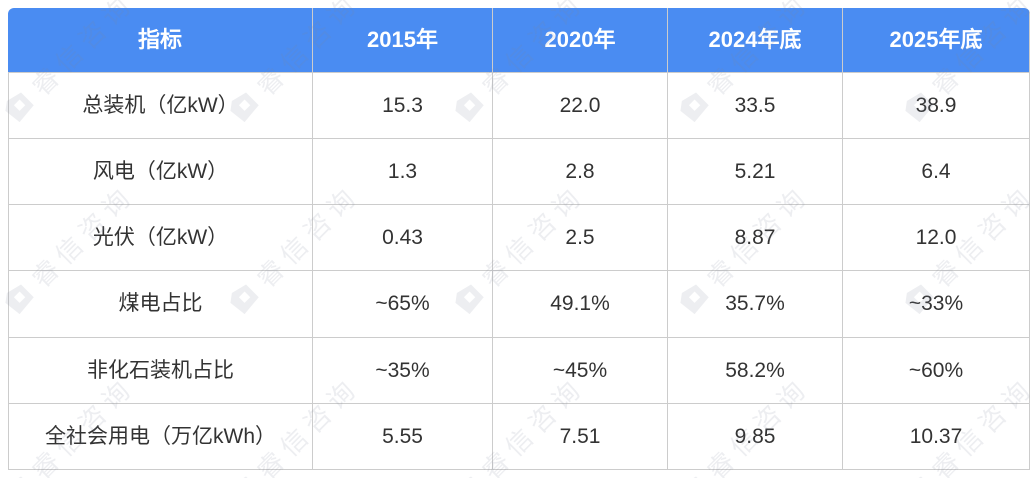  What do you see at coordinates (936, 40) in the screenshot?
I see `column-header-2025: 2025年底` at bounding box center [936, 40].